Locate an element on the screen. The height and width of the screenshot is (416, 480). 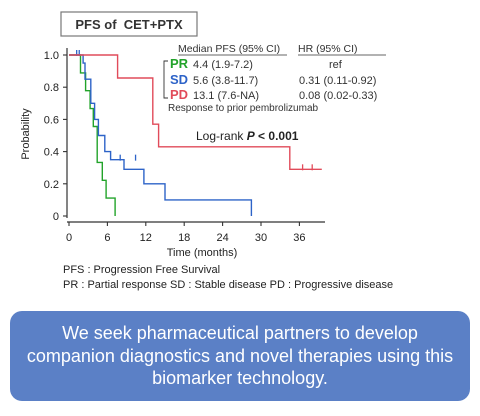
x-tick-label: 6 is located at coordinates (107, 238).